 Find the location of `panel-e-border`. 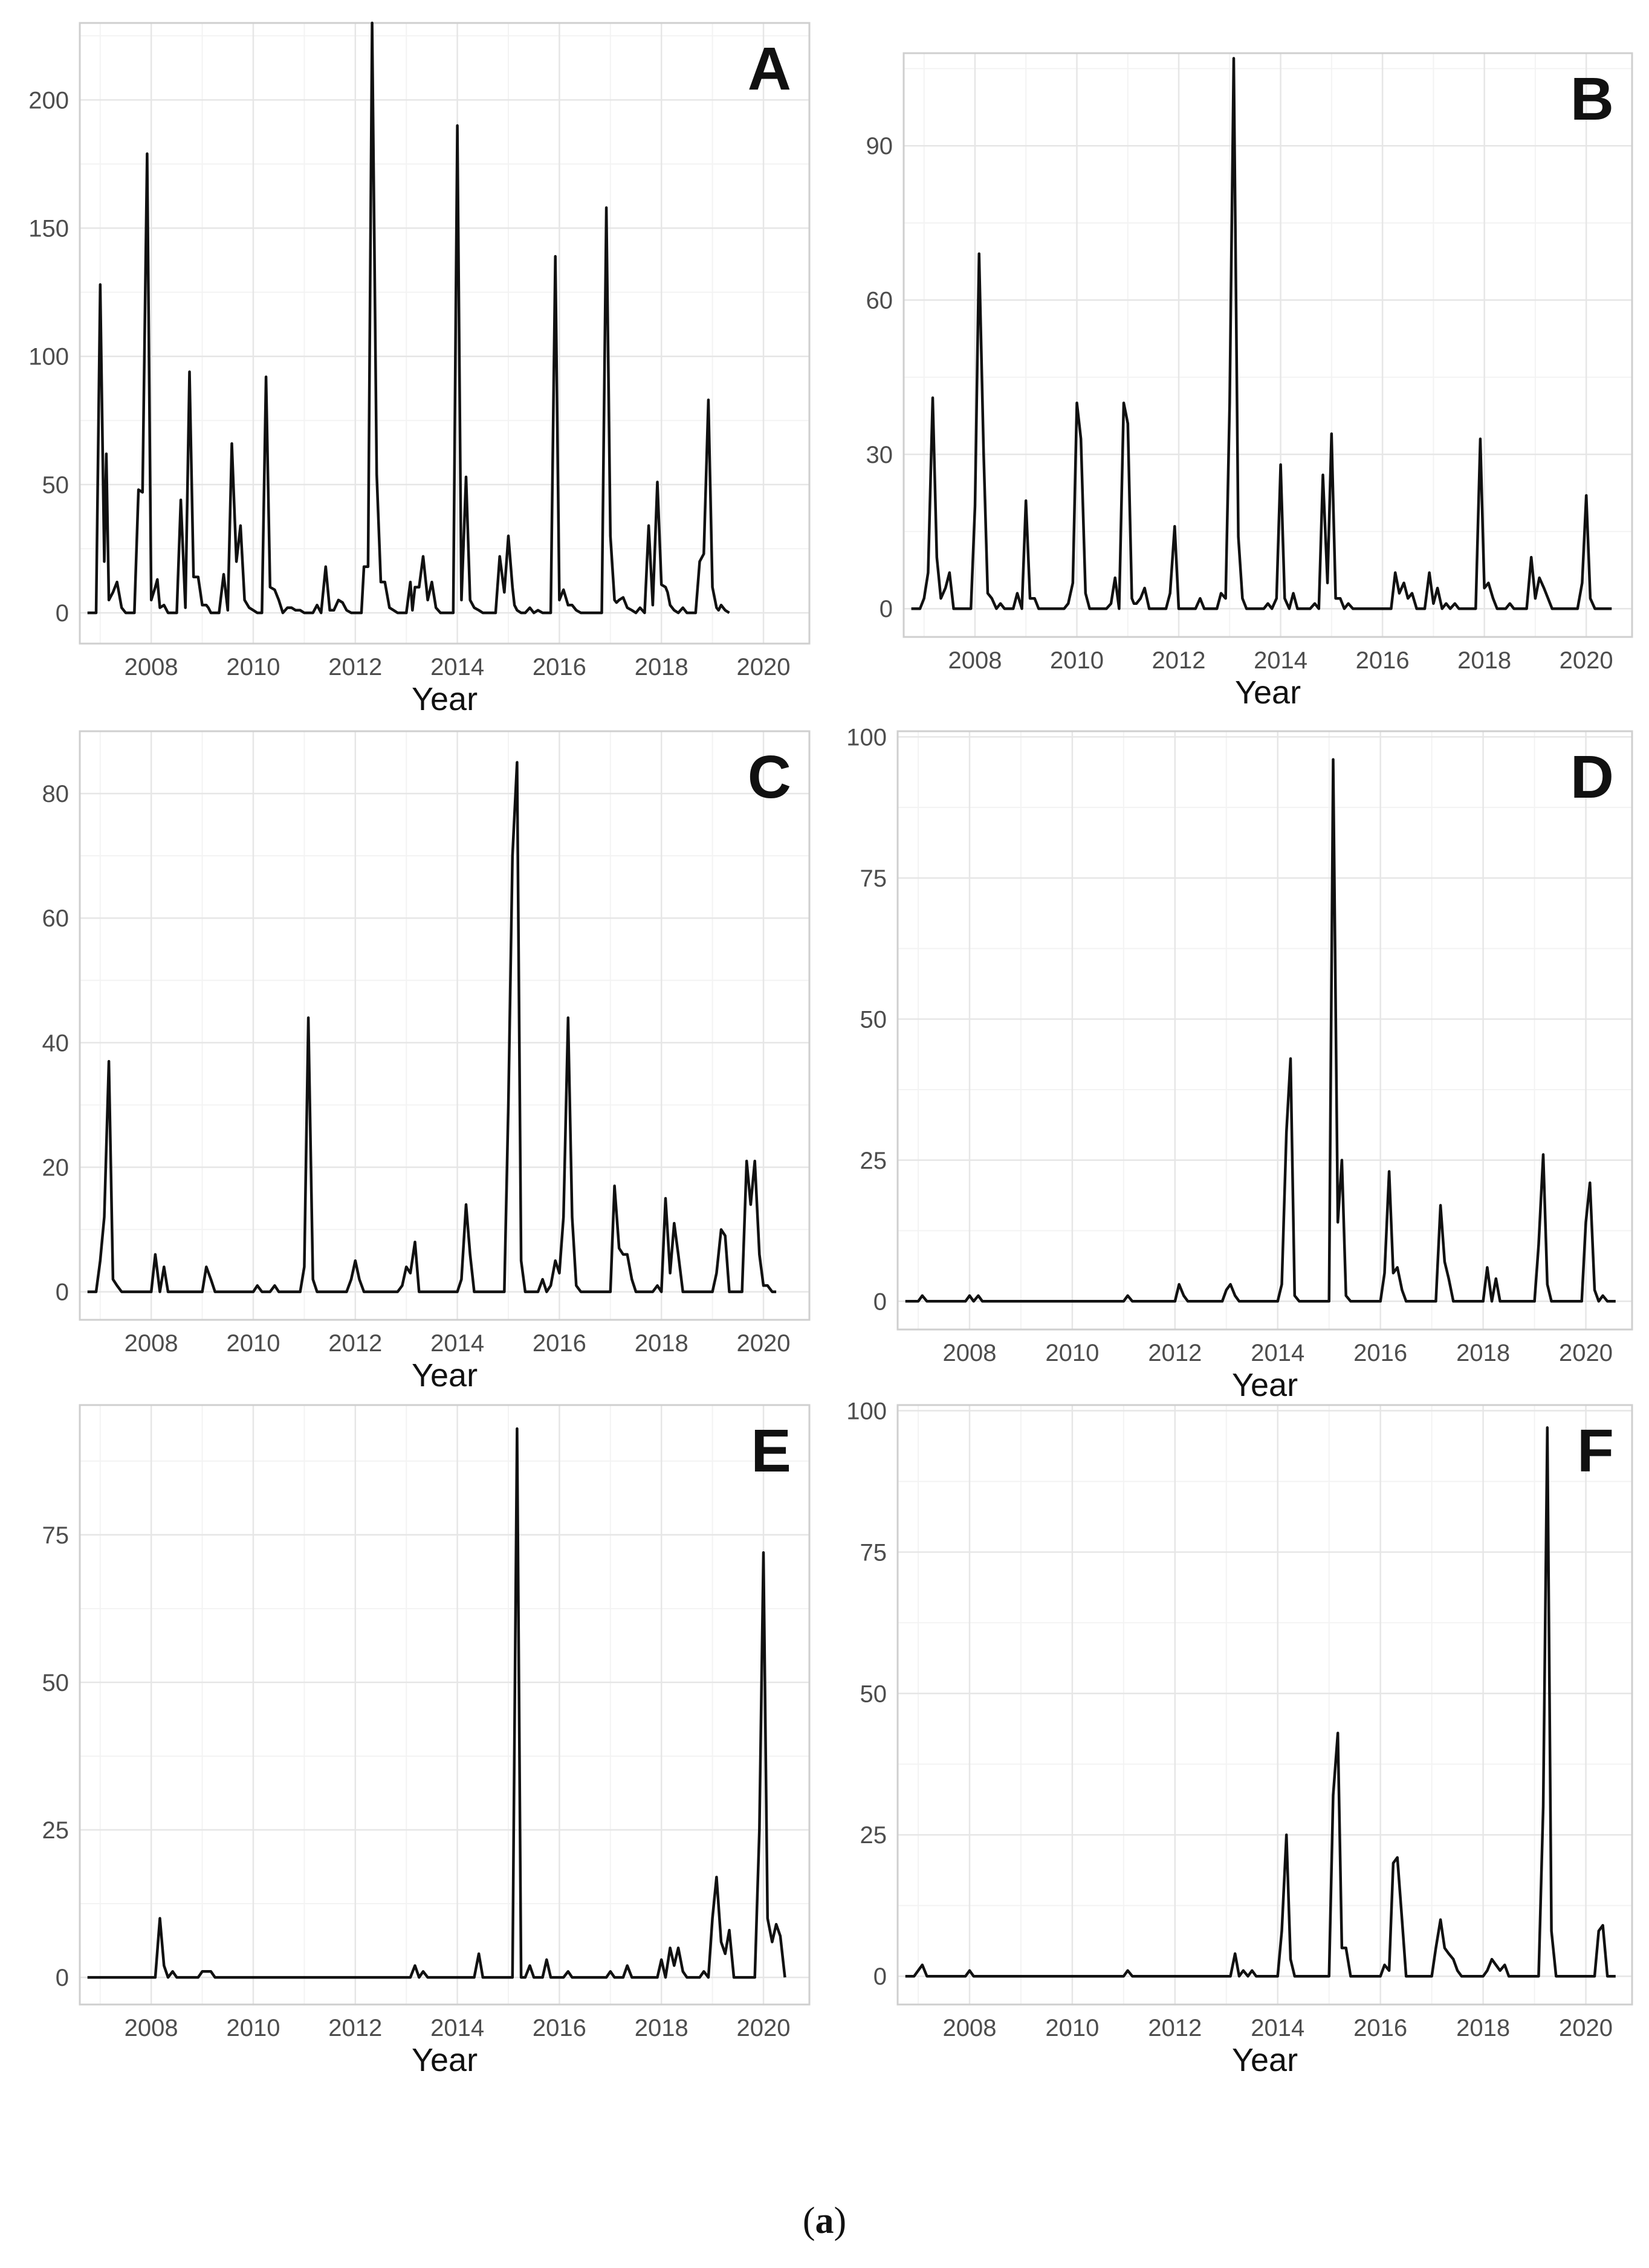

panel-e-border is located at coordinates (445, 1705).